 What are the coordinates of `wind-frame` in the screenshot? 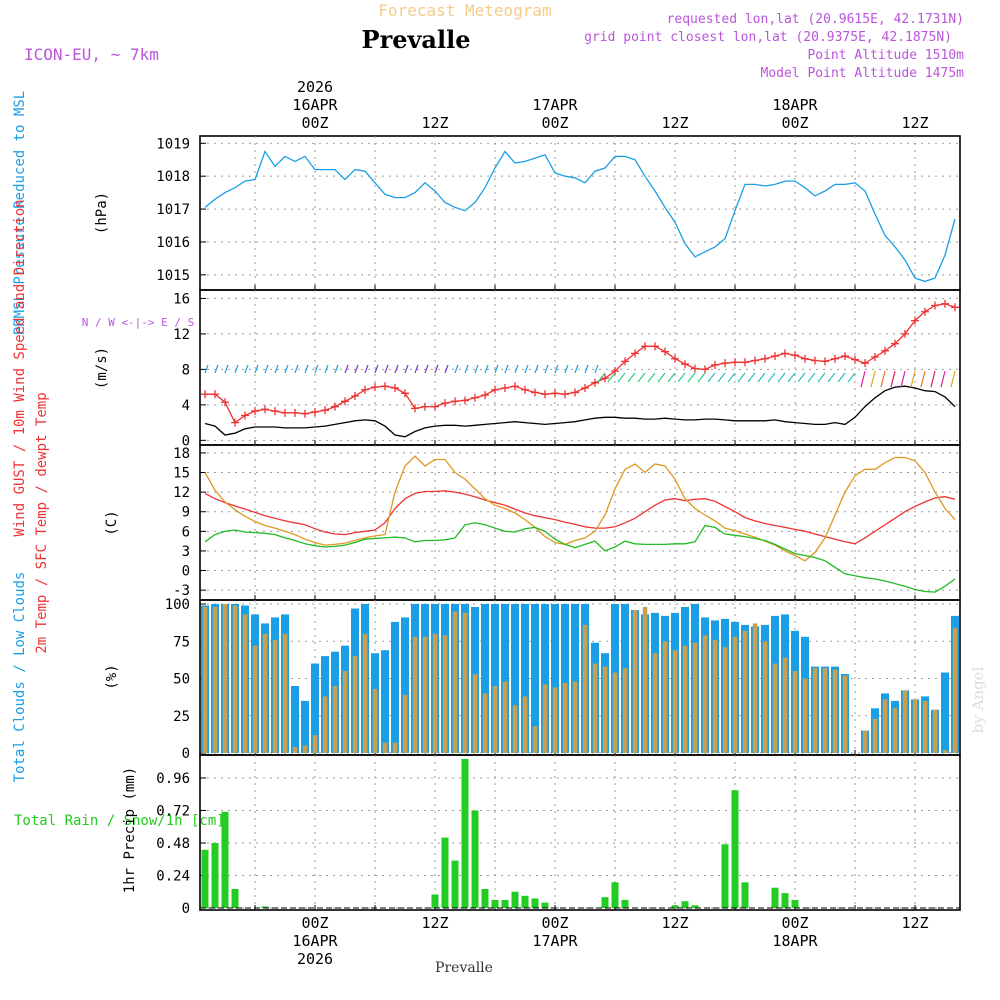 It's located at (580, 367).